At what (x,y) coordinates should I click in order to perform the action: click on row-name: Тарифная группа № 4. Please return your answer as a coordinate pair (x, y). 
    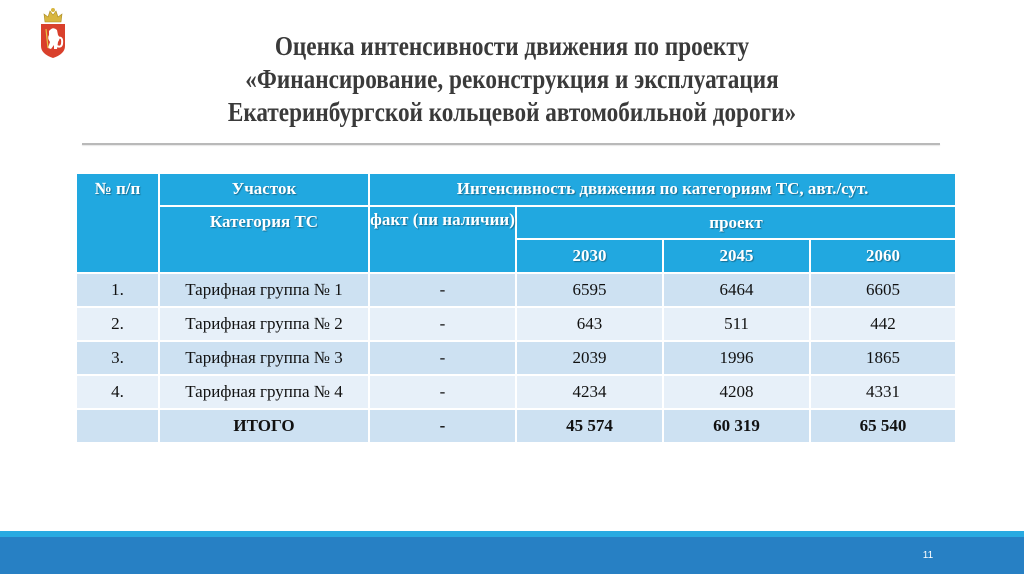
    Looking at the image, I should click on (264, 392).